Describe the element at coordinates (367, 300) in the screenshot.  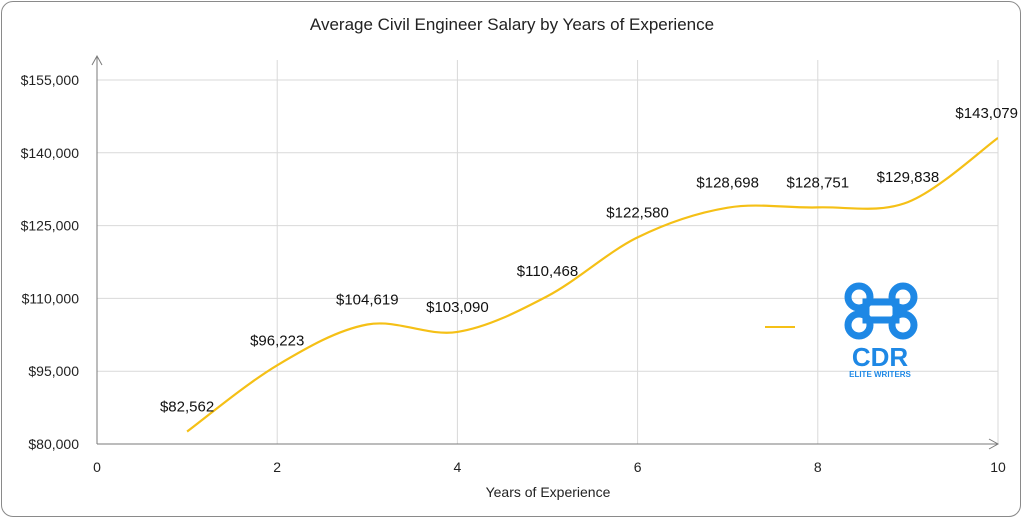
I see `data-label: $104,619` at that location.